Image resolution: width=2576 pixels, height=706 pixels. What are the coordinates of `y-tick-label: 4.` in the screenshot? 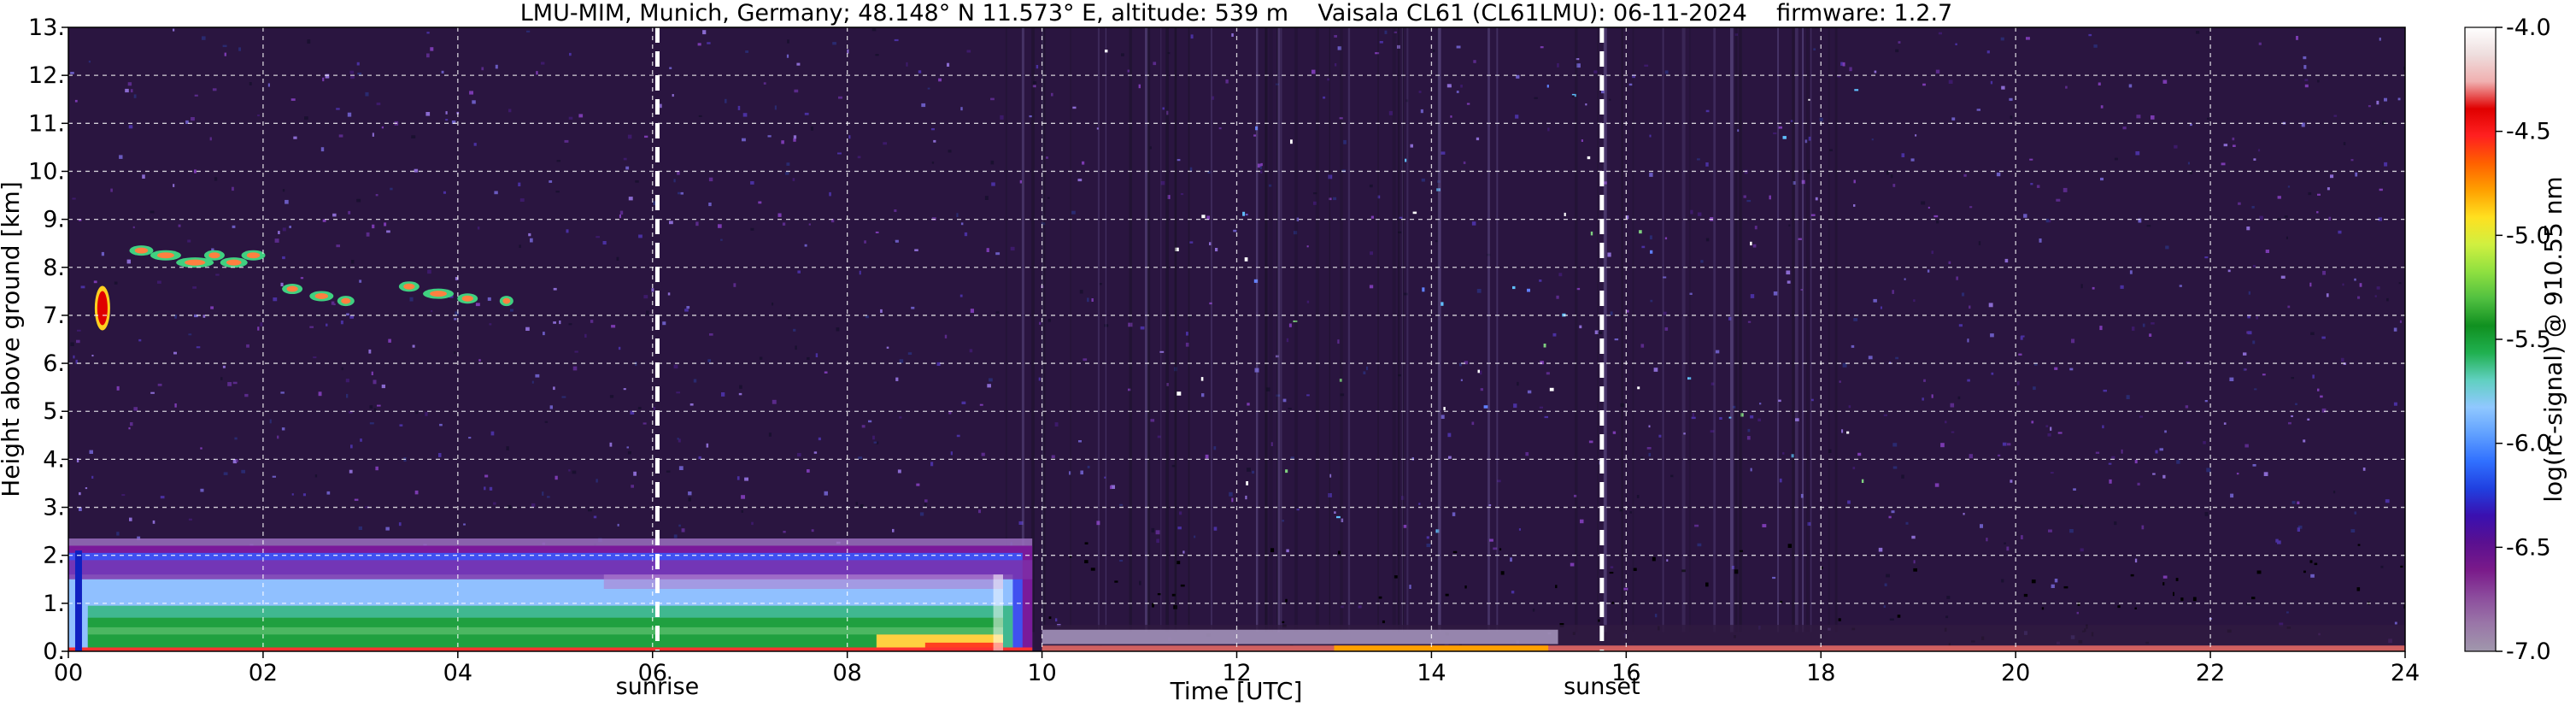 It's located at (54, 459).